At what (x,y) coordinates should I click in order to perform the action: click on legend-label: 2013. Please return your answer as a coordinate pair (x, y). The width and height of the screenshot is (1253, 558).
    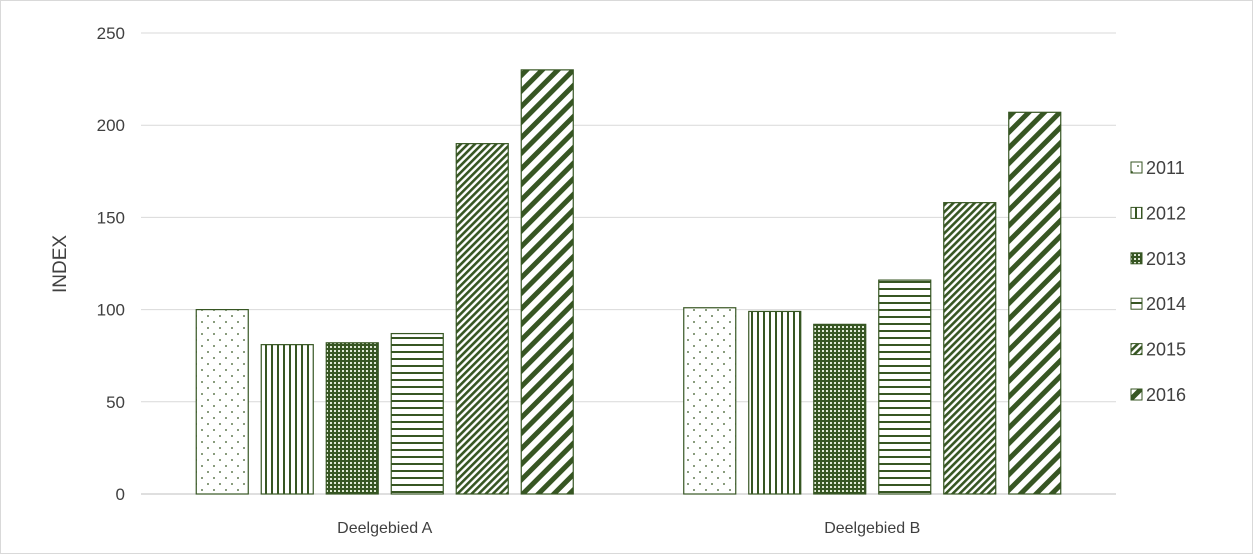
    Looking at the image, I should click on (1166, 259).